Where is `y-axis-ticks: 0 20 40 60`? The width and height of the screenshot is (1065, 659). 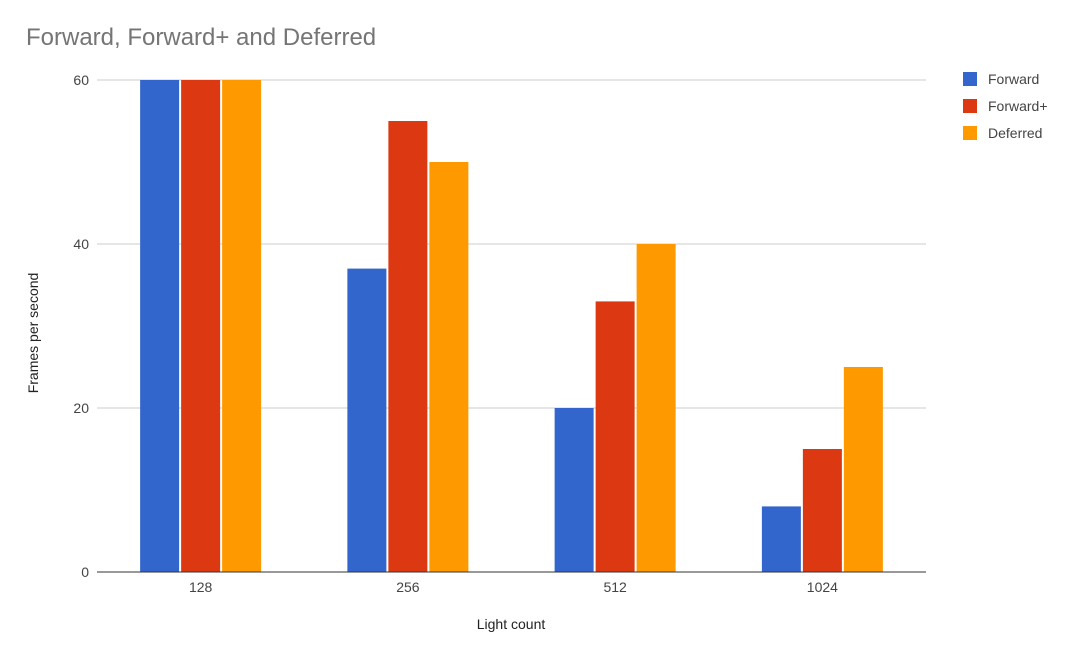
y-axis-ticks: 0 20 40 60 is located at coordinates (81, 326).